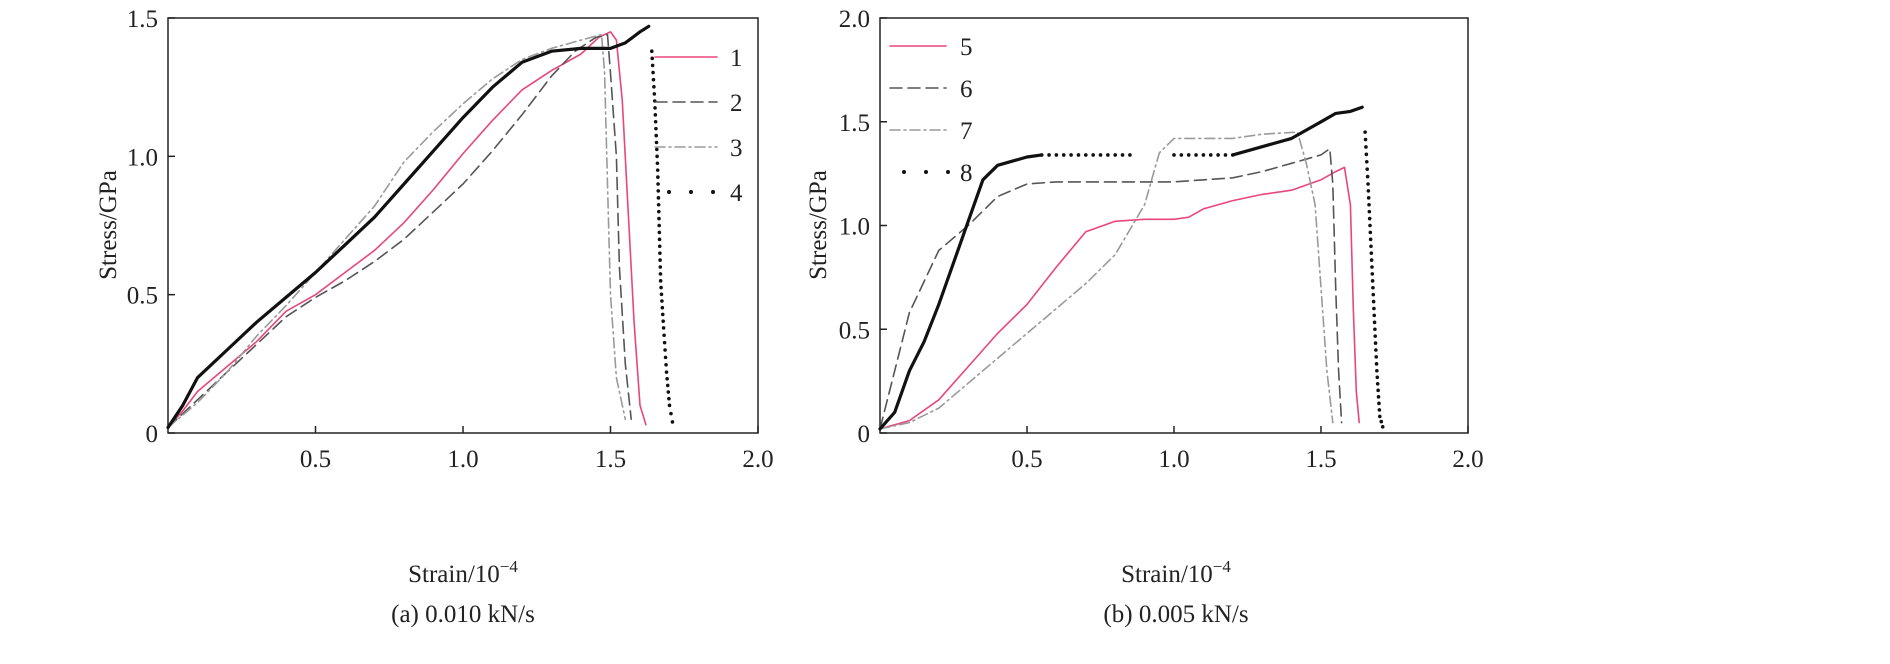  I want to click on panel-a-y-tick-label: 1.0, so click(142, 157).